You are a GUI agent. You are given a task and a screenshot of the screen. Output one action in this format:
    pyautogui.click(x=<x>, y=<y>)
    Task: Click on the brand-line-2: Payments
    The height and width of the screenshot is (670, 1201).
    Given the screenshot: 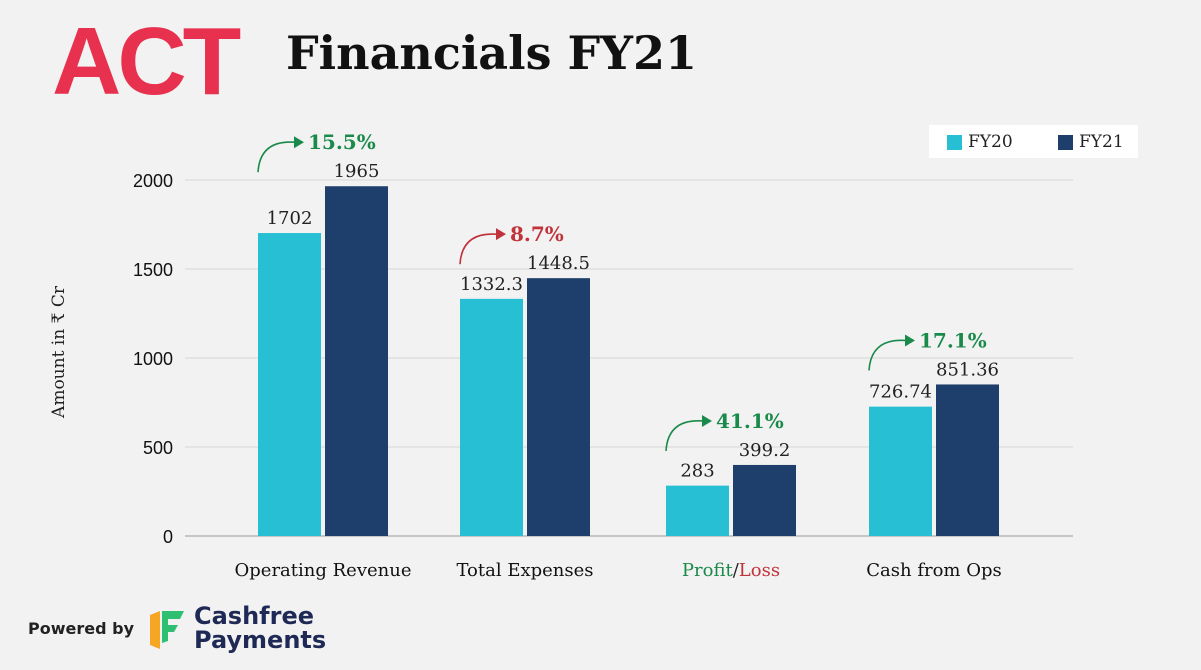 What is the action you would take?
    pyautogui.click(x=260, y=640)
    